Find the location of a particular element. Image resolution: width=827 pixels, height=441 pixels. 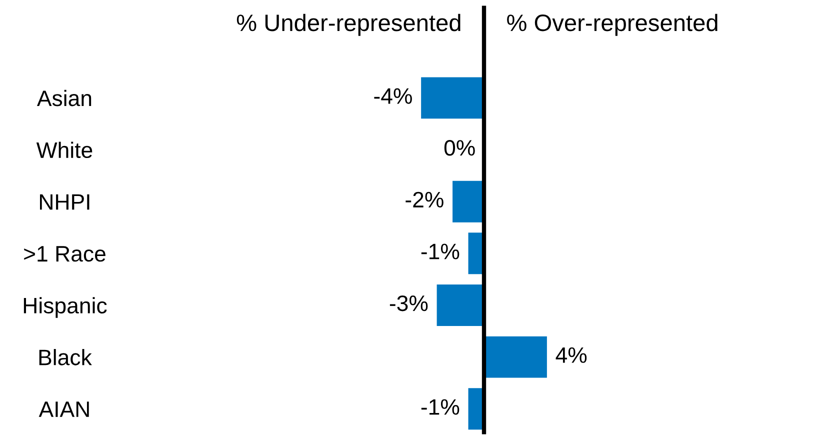

data-label: 0% is located at coordinates (459, 148).